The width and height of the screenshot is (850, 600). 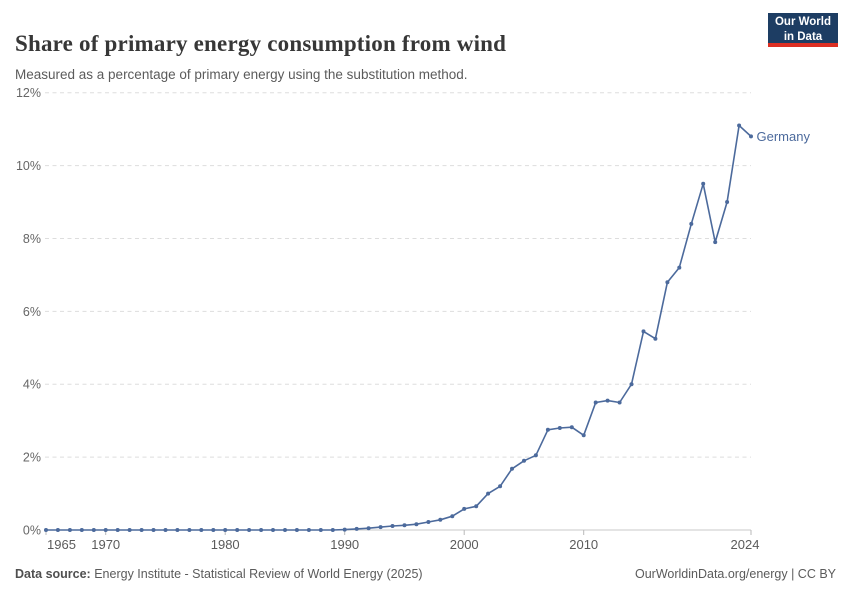 What do you see at coordinates (225, 544) in the screenshot?
I see `x-axis-tick-label: 1980` at bounding box center [225, 544].